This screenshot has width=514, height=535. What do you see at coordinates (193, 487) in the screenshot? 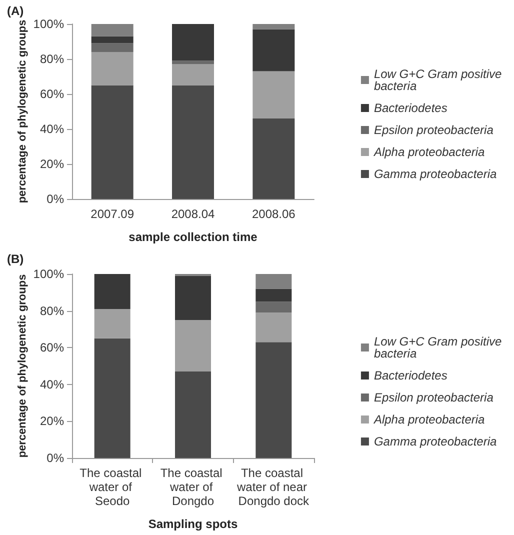
I see `x-tick-label: The coastal water of Dongdo` at bounding box center [193, 487].